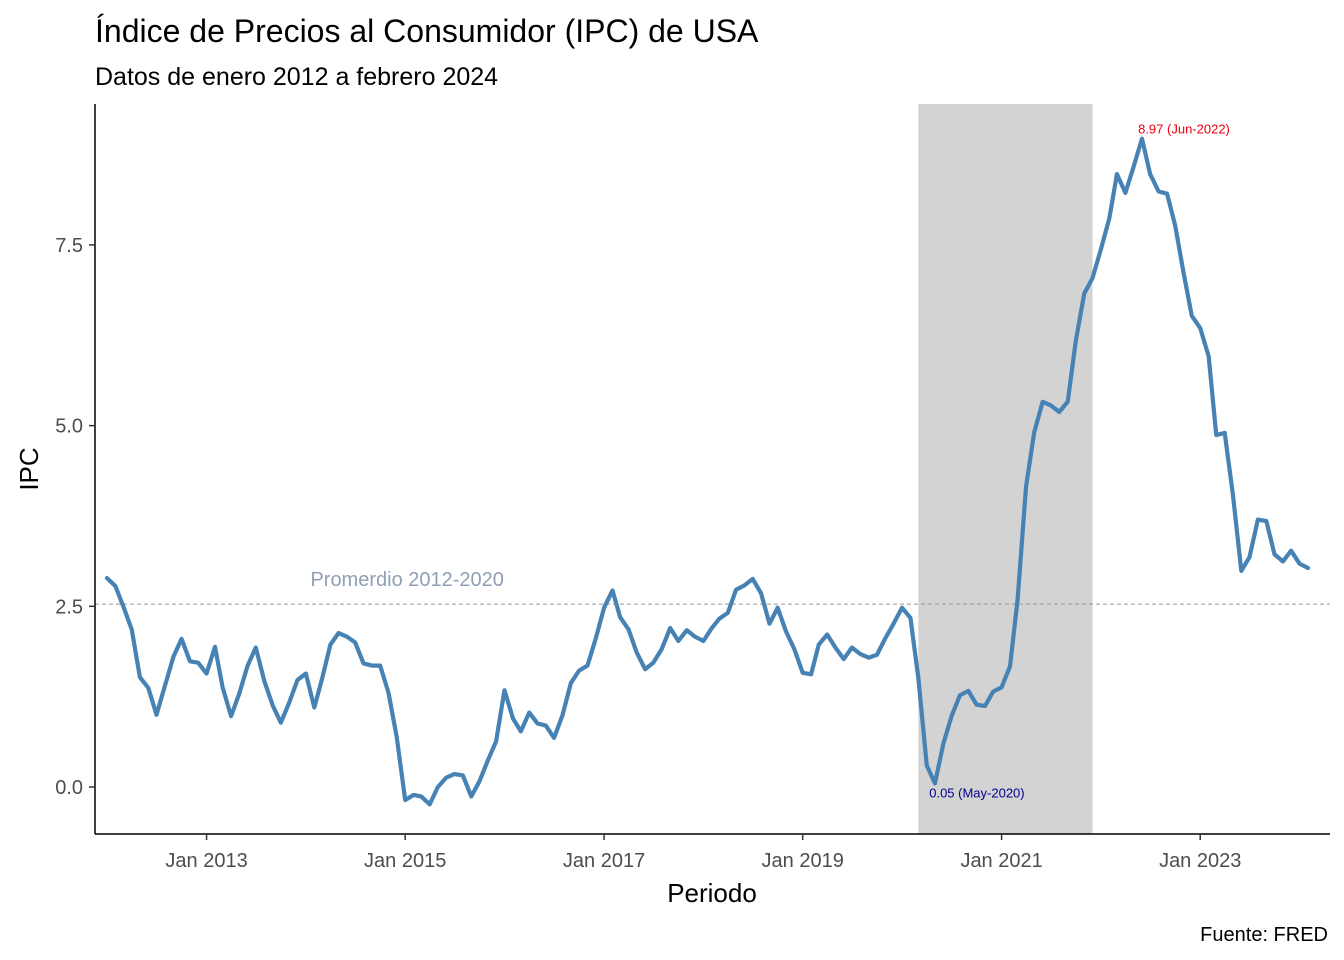 Image resolution: width=1344 pixels, height=960 pixels. I want to click on y-tick-label: 5.0, so click(69, 427).